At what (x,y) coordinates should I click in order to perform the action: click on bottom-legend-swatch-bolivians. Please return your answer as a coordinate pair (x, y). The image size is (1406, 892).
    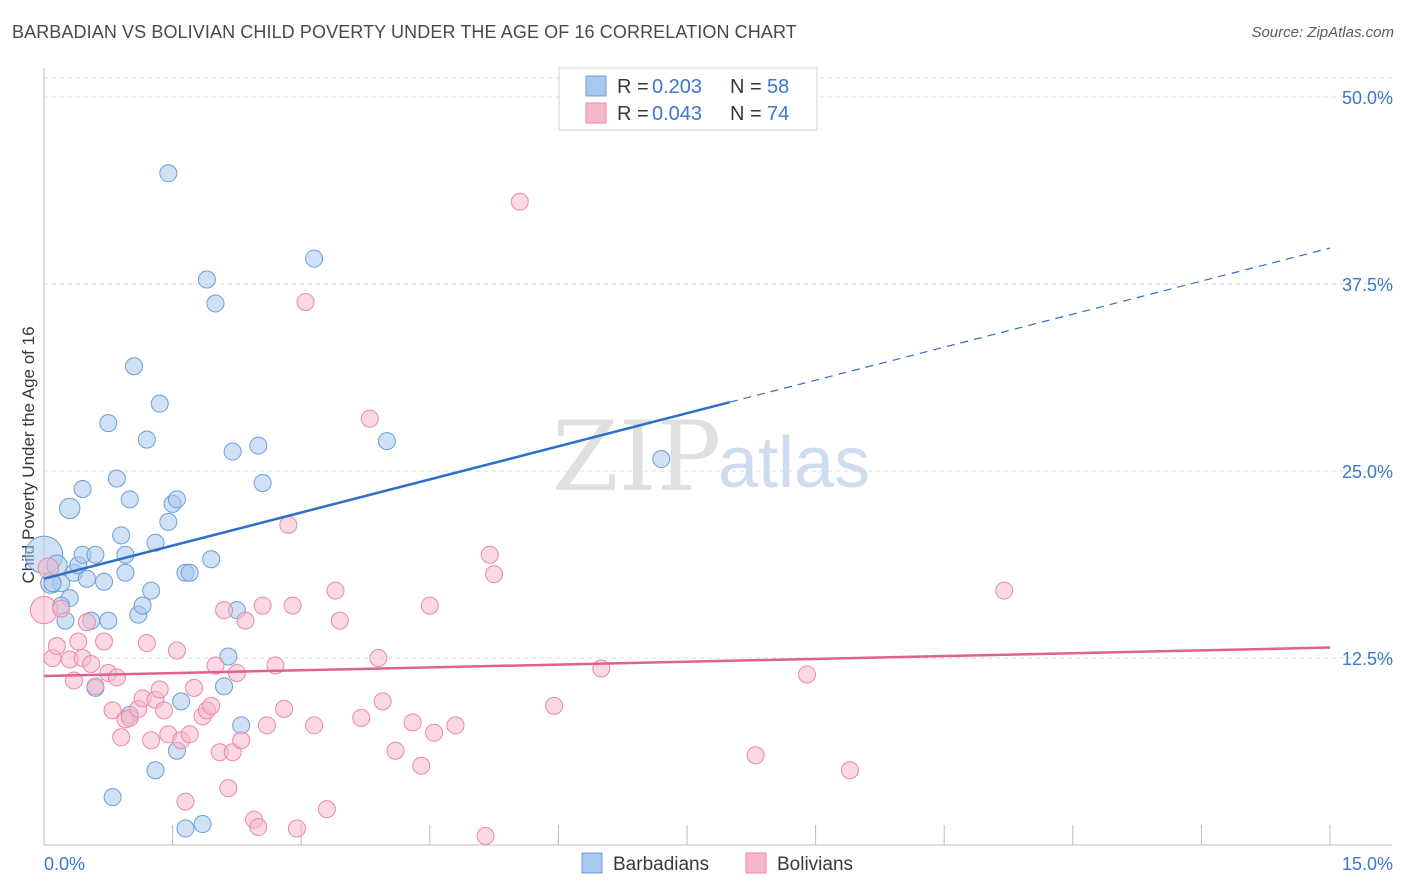
    Looking at the image, I should click on (756, 863).